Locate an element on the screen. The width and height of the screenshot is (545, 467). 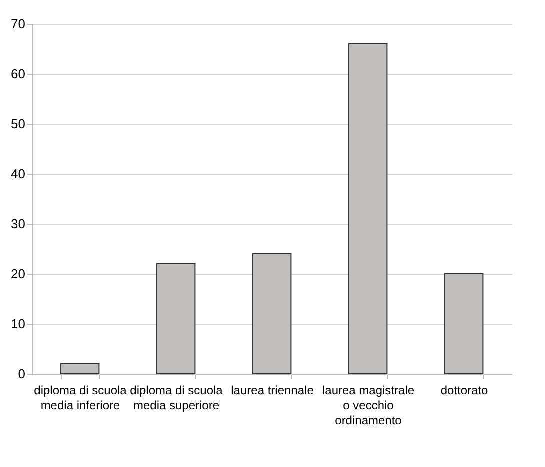
x-tick-label: laurea magistrale o vecchio ordinamento is located at coordinates (368, 406).